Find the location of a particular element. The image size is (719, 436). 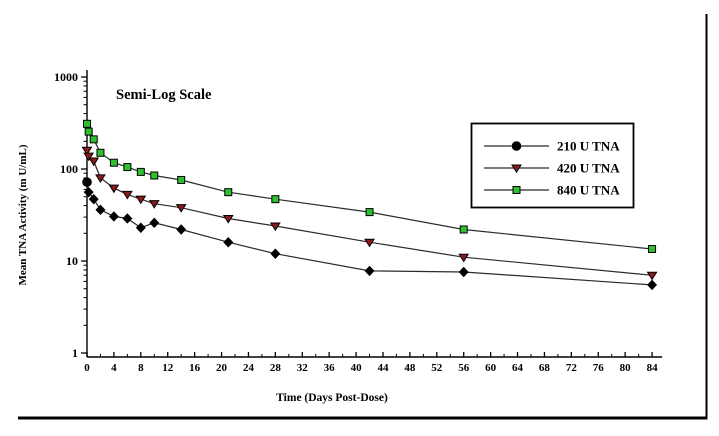

y-tick-label: 100 is located at coordinates (69, 169).